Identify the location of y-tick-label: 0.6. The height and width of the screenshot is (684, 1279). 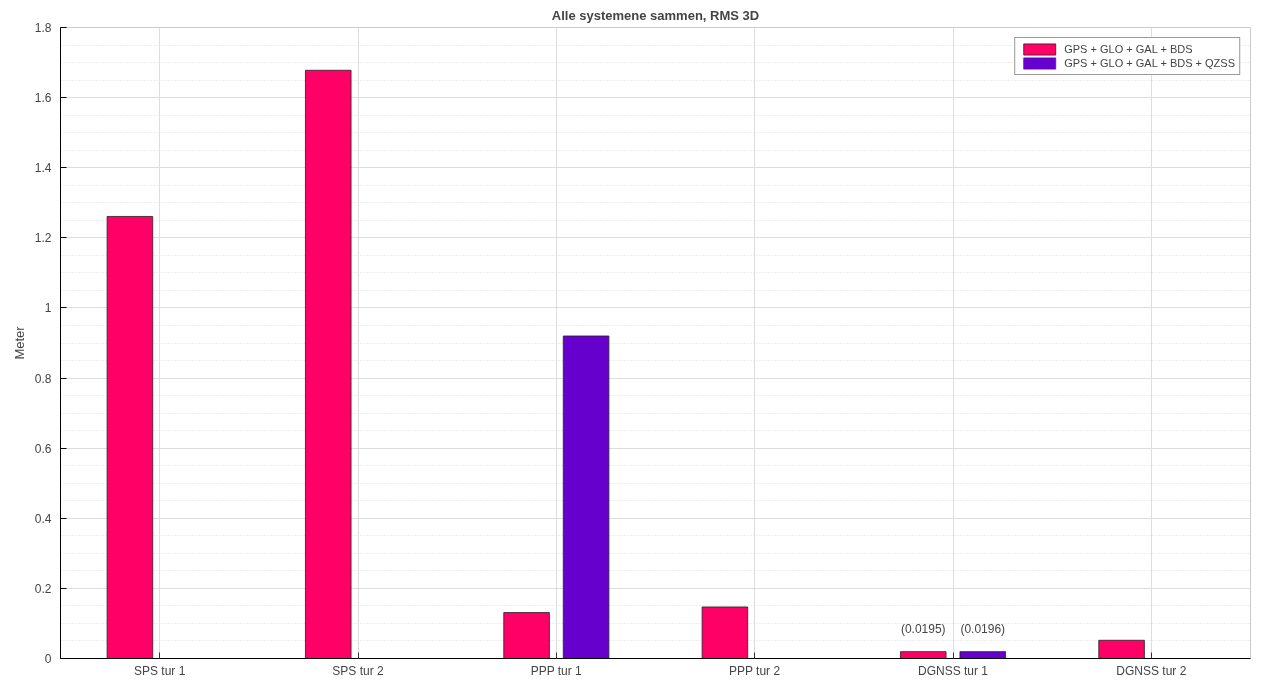
(43, 448).